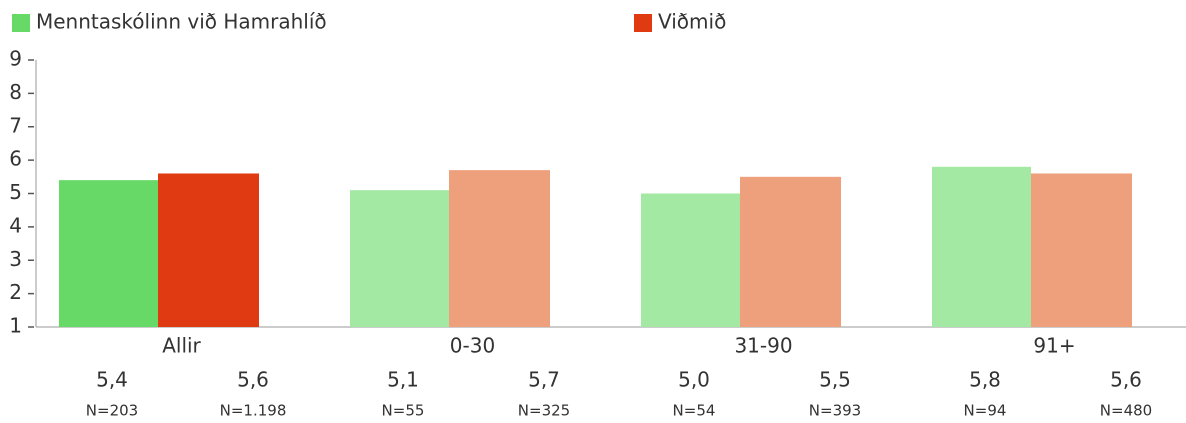  What do you see at coordinates (763, 346) in the screenshot?
I see `x-tick-label: 31-90` at bounding box center [763, 346].